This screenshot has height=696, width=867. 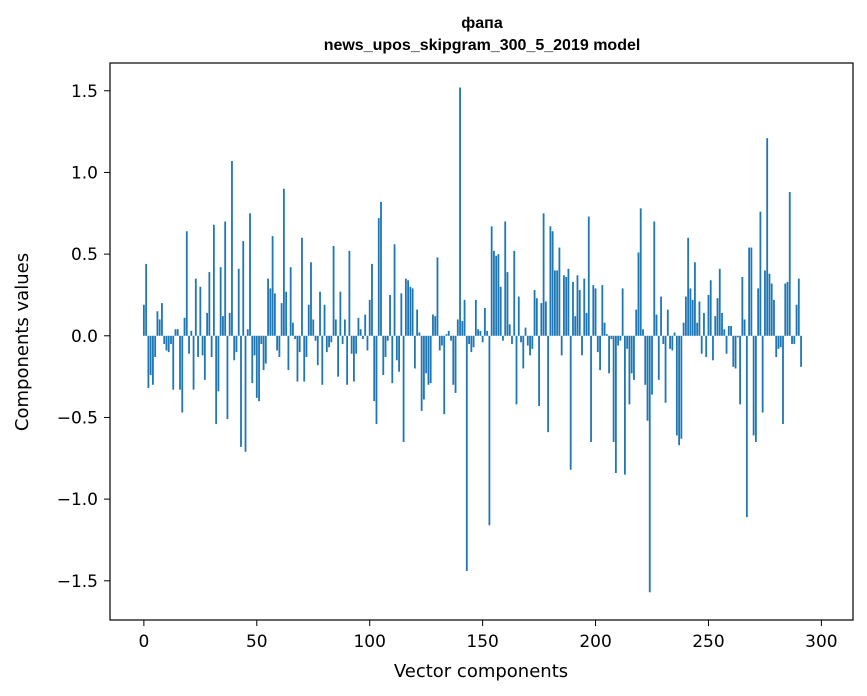 I want to click on y-tick-label: 1.0, so click(x=84, y=173).